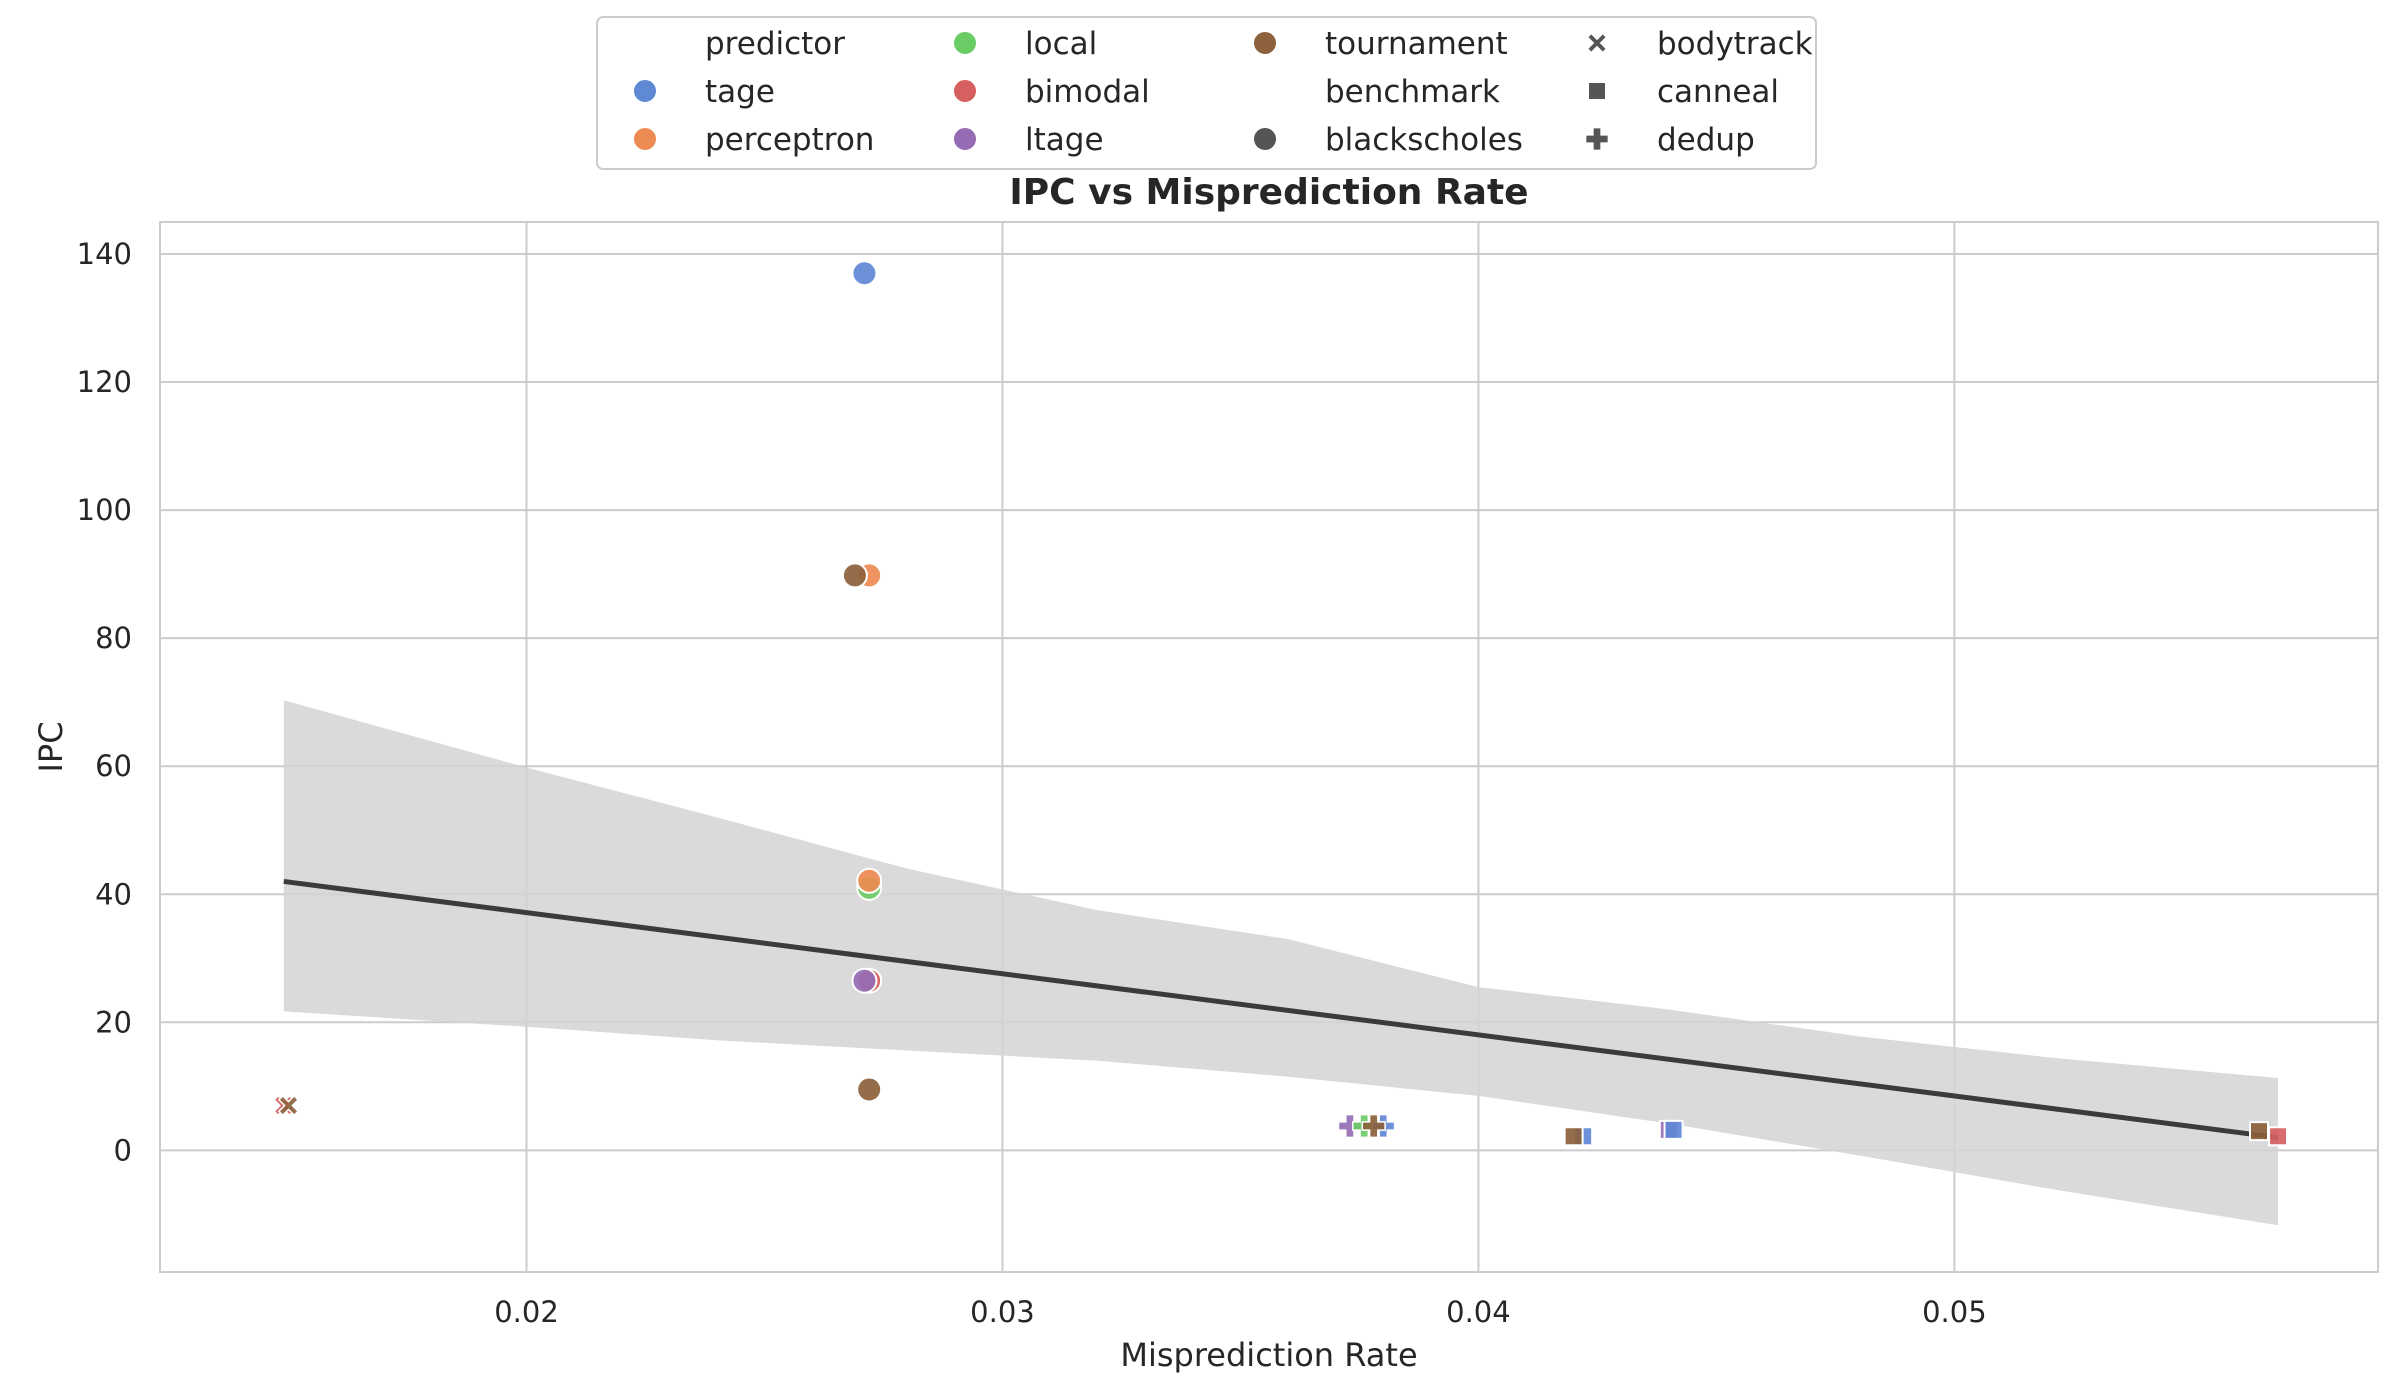 This screenshot has height=1400, width=2400. I want to click on legend-marker-perceptron, so click(645, 139).